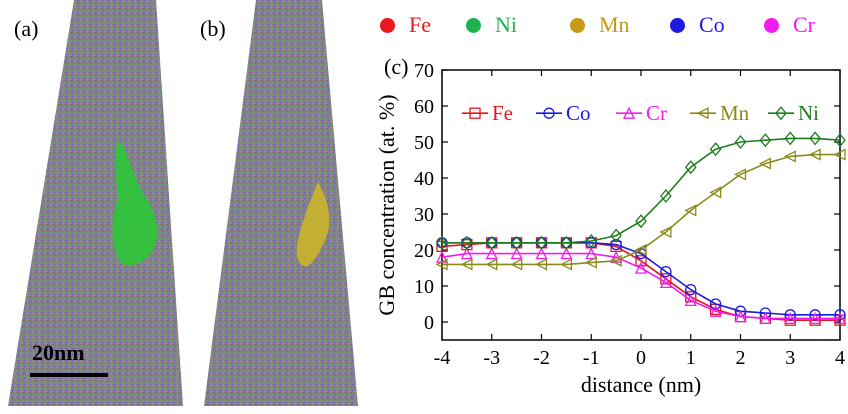 The image size is (848, 414). I want to click on x-tick-label: 0, so click(641, 358).